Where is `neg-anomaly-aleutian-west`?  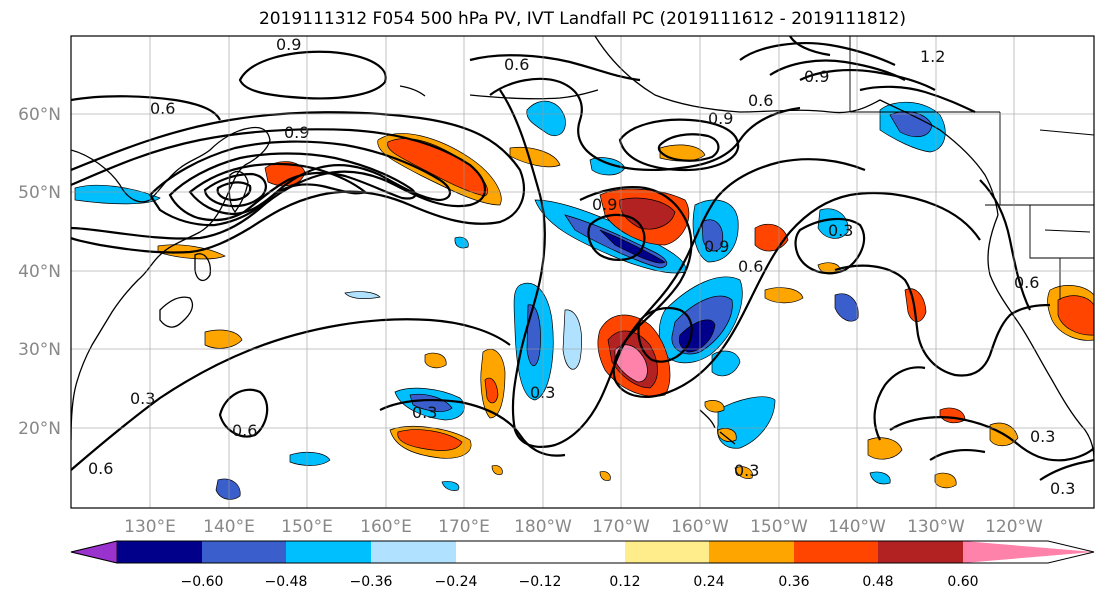
neg-anomaly-aleutian-west is located at coordinates (546, 118).